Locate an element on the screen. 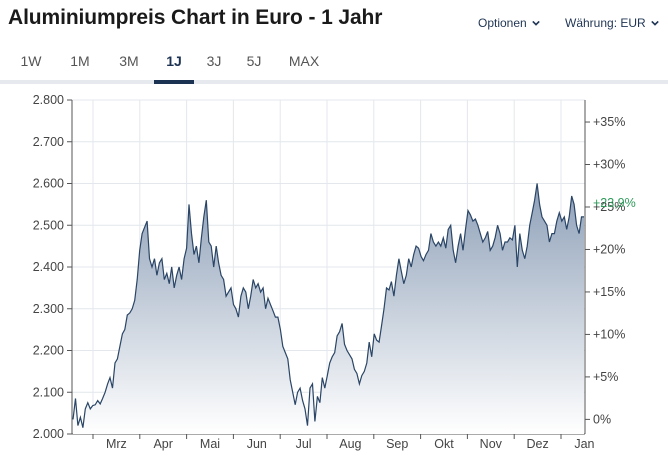 The width and height of the screenshot is (668, 468). current-change-label: +23,9% is located at coordinates (614, 203).